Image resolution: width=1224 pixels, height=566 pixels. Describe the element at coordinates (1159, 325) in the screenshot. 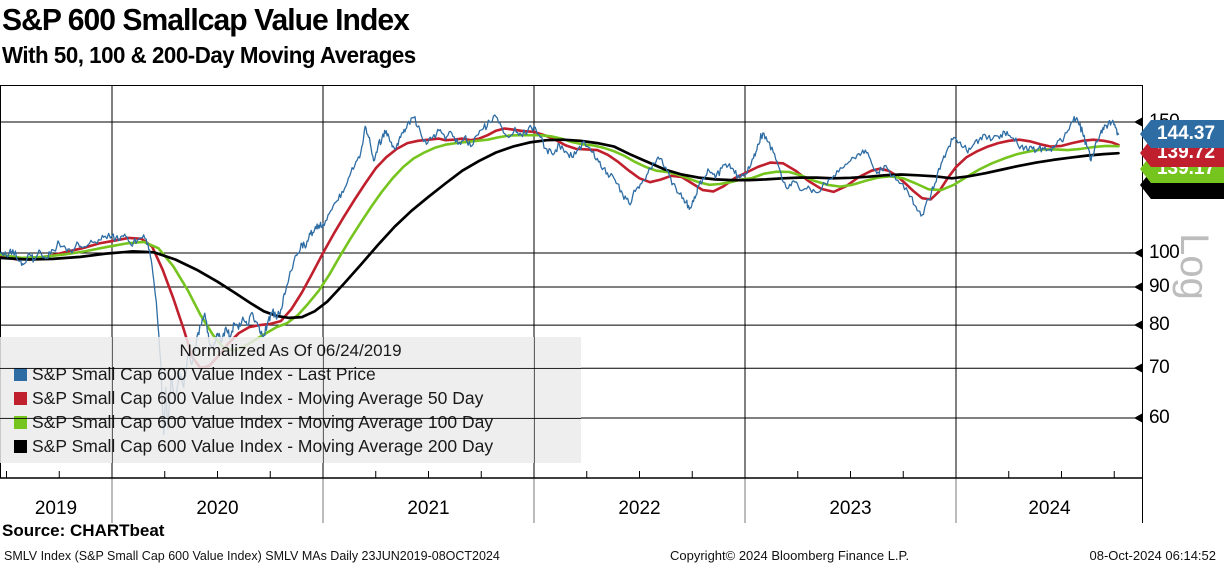

I see `y-tick-label: 80` at that location.